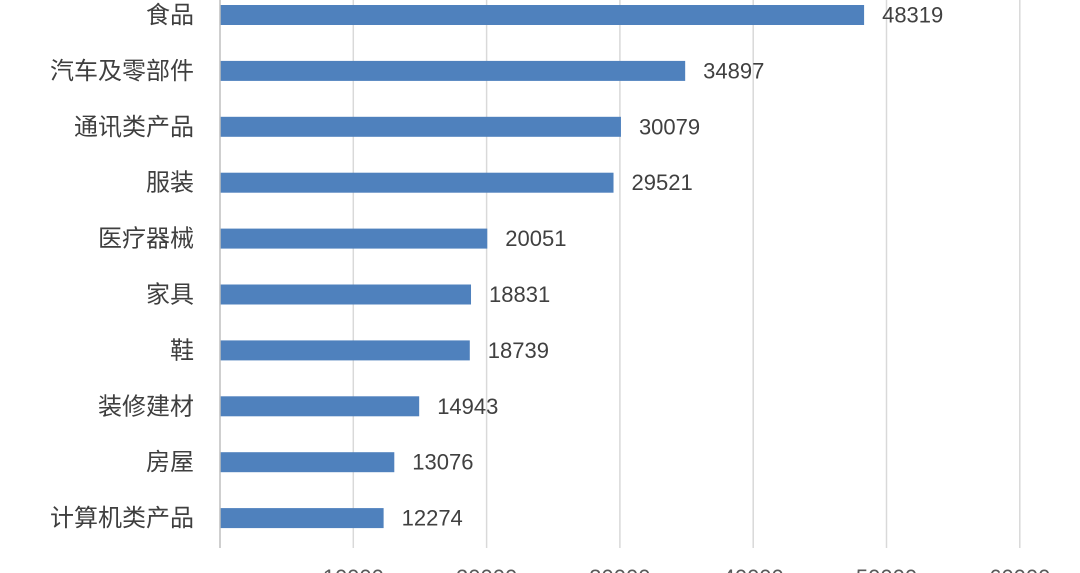  What do you see at coordinates (1019, 569) in the screenshot?
I see `x-tick-label-60000: 60000` at bounding box center [1019, 569].